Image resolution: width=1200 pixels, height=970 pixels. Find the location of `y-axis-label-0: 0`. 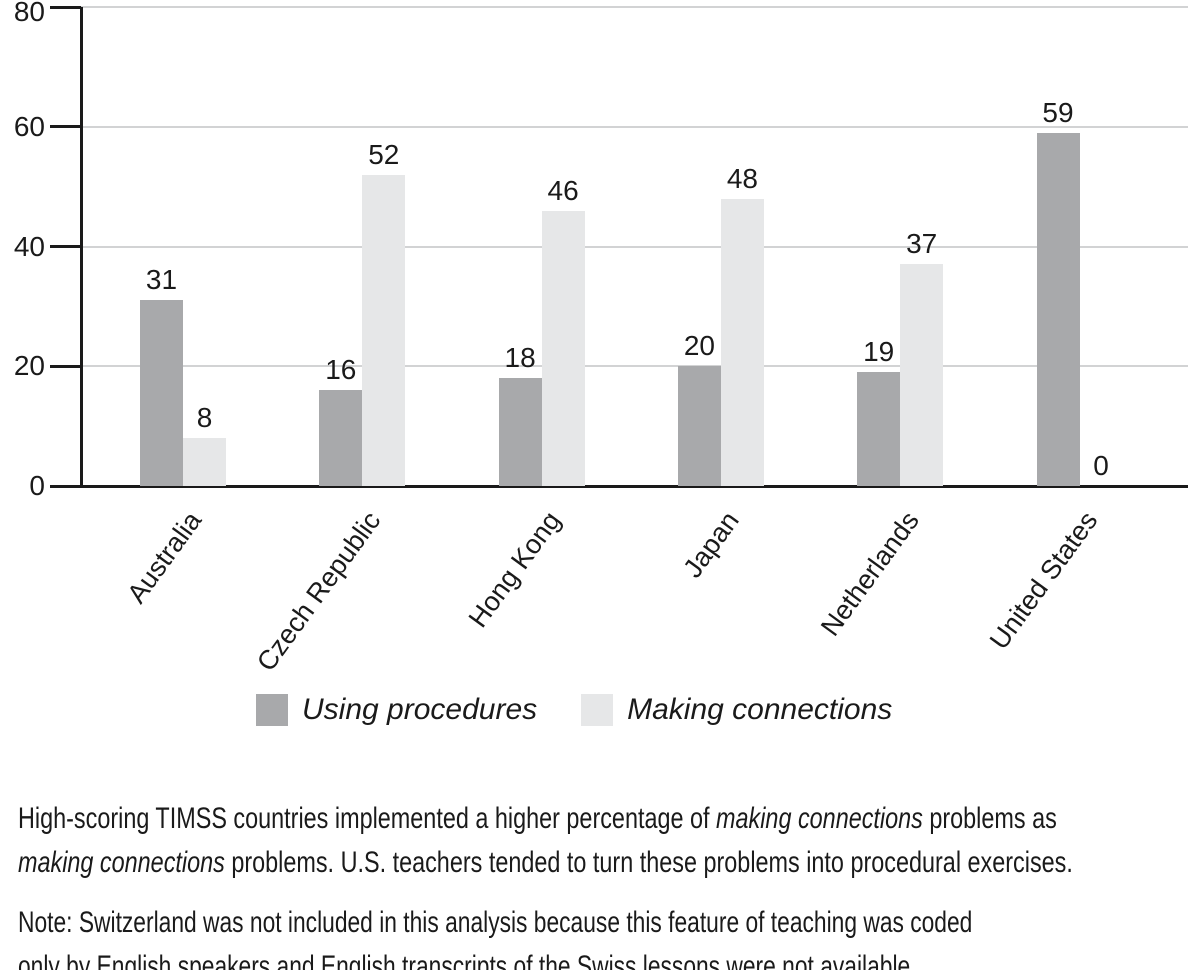

y-axis-label-0: 0 is located at coordinates (37, 485).